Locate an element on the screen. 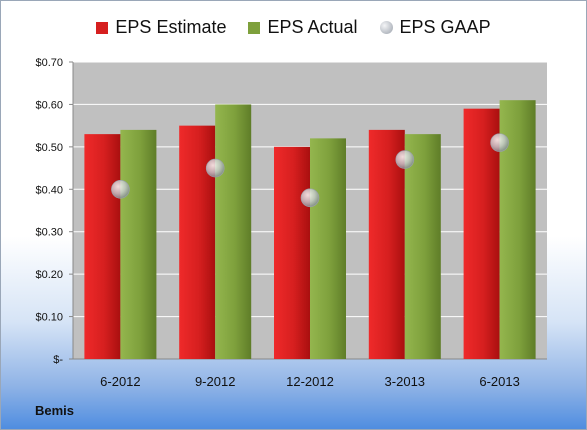 This screenshot has width=587, height=430. y-tick-label: $0.40 is located at coordinates (49, 190).